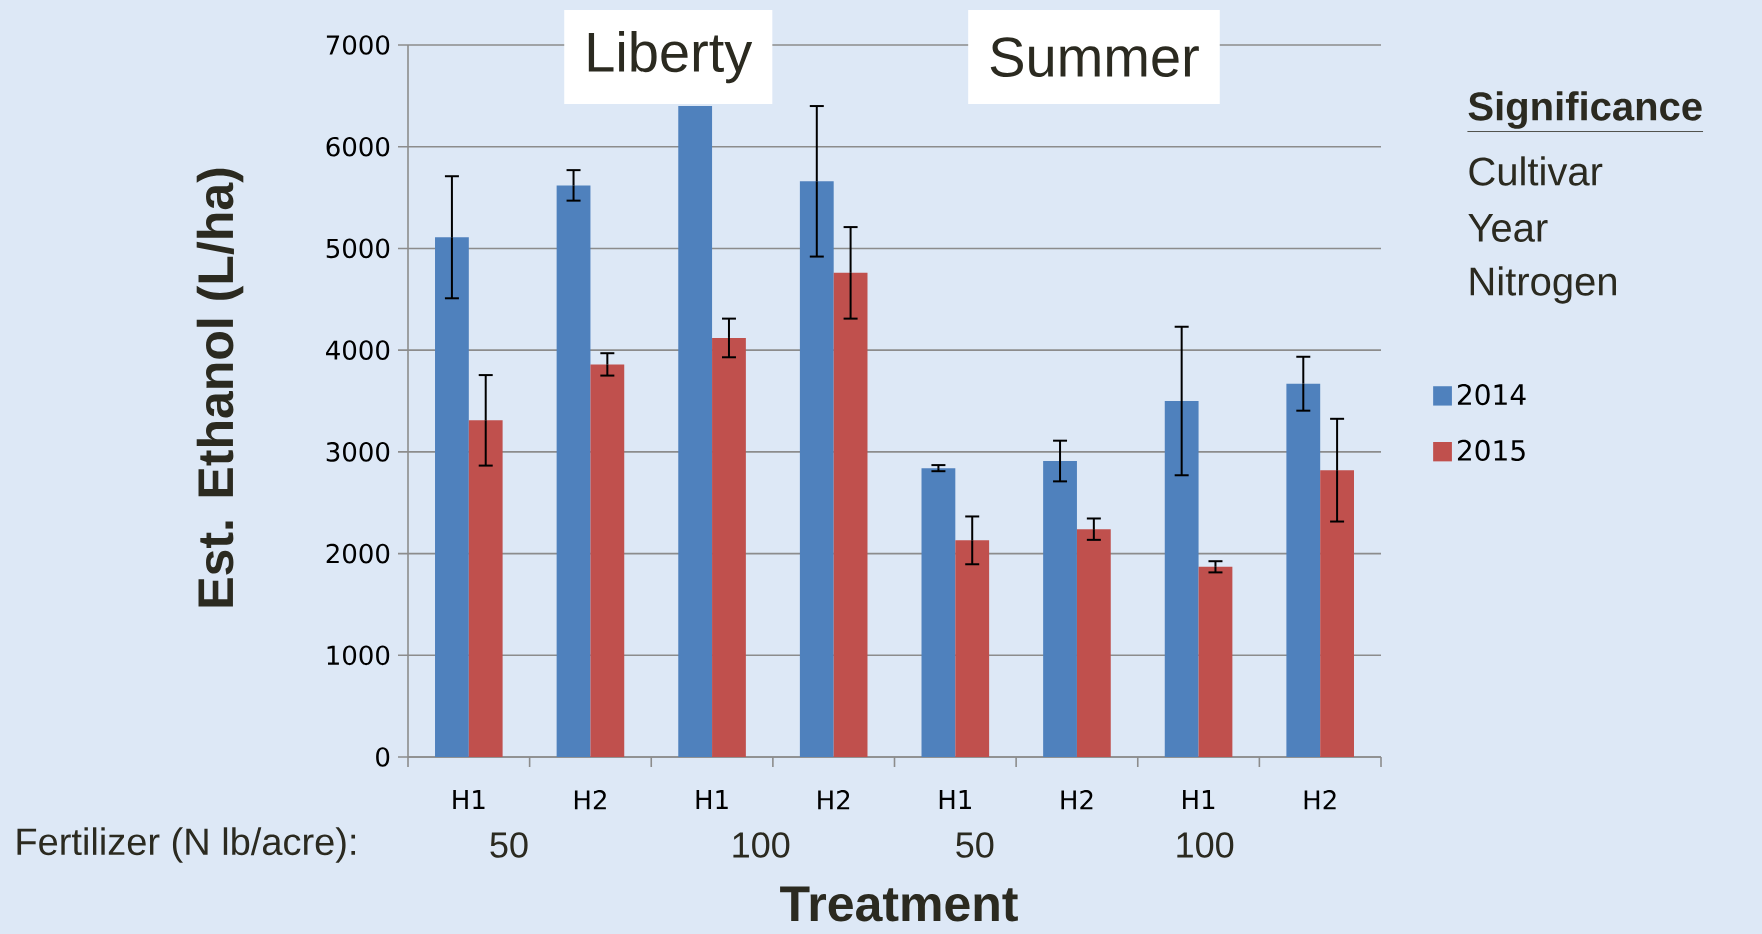 The height and width of the screenshot is (934, 1762). I want to click on y-axis-title: Est. Ethanol (L/ha), so click(220, 387).